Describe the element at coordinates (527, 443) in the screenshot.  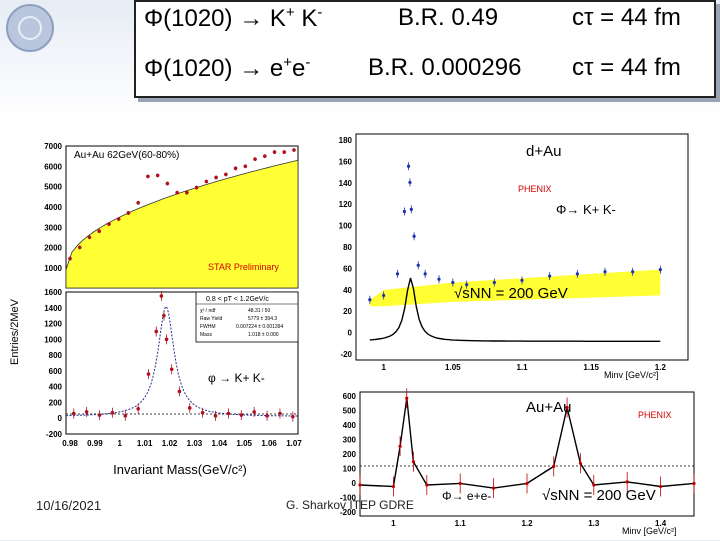
I see `auau-fit-curve` at that location.